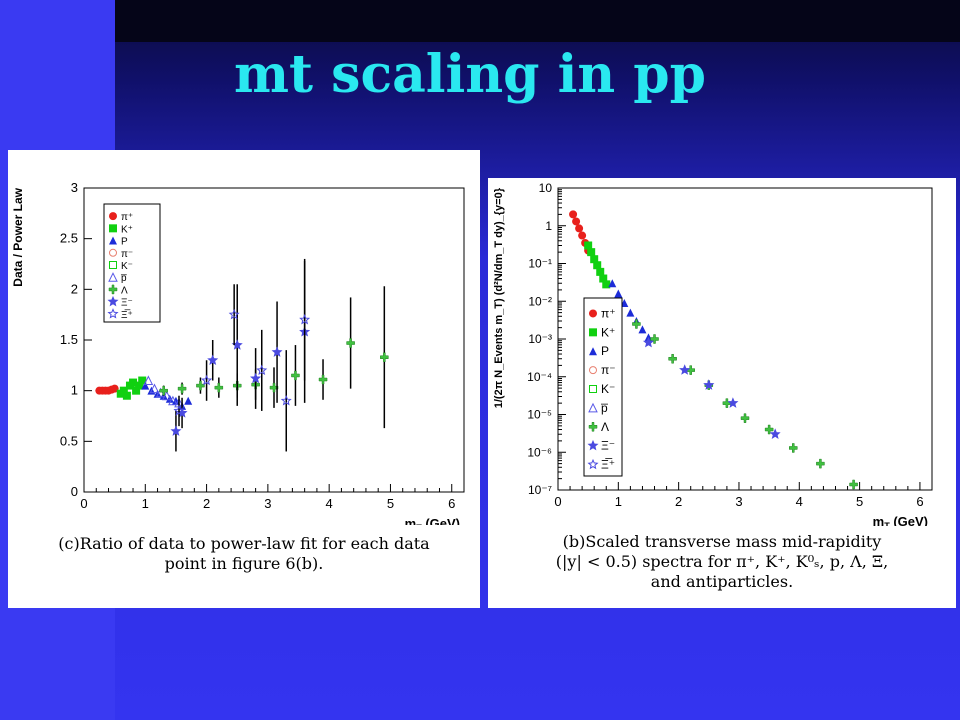 This screenshot has width=960, height=720. What do you see at coordinates (546, 188) in the screenshot?
I see `y-tick-label: 10` at bounding box center [546, 188].